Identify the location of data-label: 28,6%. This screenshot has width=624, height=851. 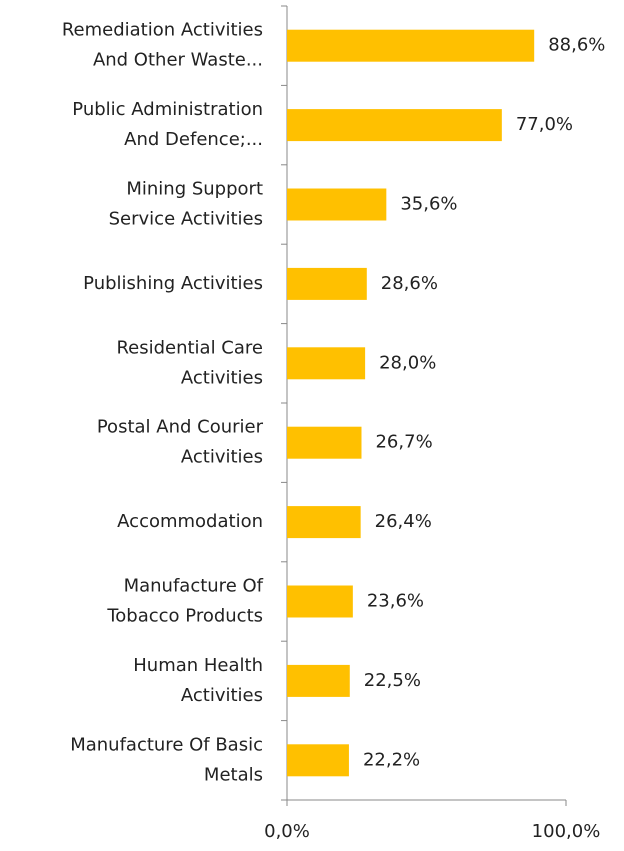
(409, 283).